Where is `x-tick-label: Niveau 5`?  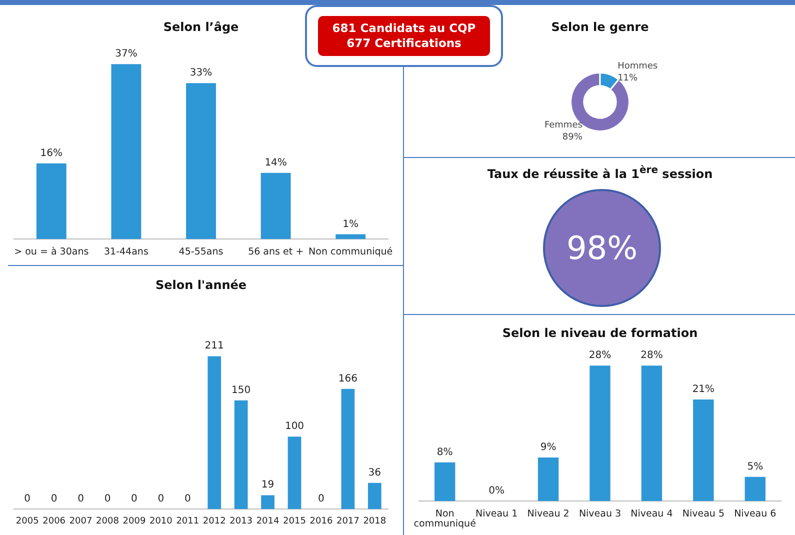 x-tick-label: Niveau 5 is located at coordinates (703, 514).